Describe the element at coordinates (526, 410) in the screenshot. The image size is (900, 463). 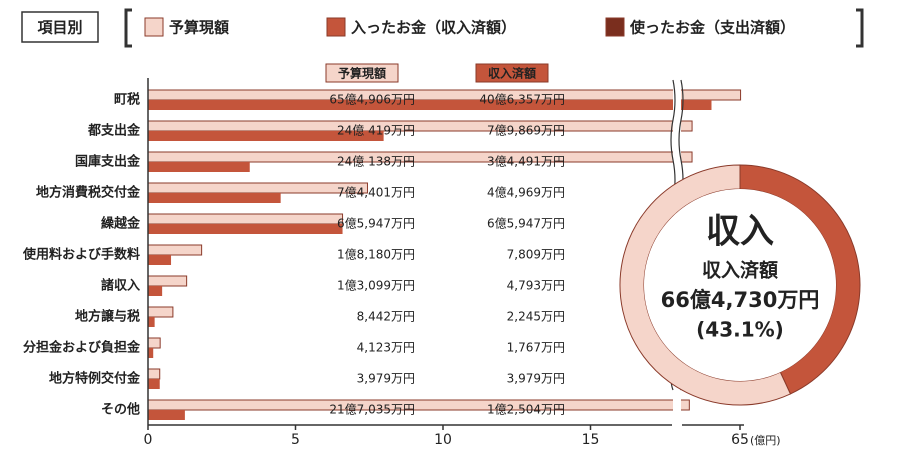
I see `value-label: 1億2,504万円` at that location.